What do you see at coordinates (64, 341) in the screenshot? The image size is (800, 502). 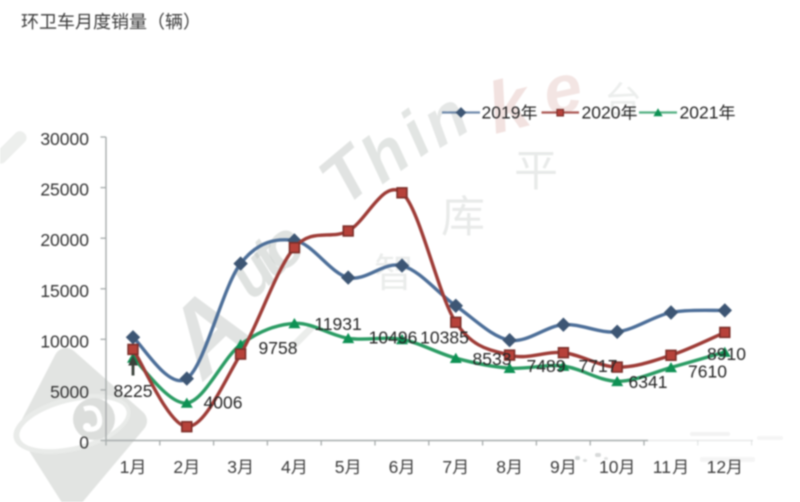 I see `svg-text: 10000` at bounding box center [64, 341].